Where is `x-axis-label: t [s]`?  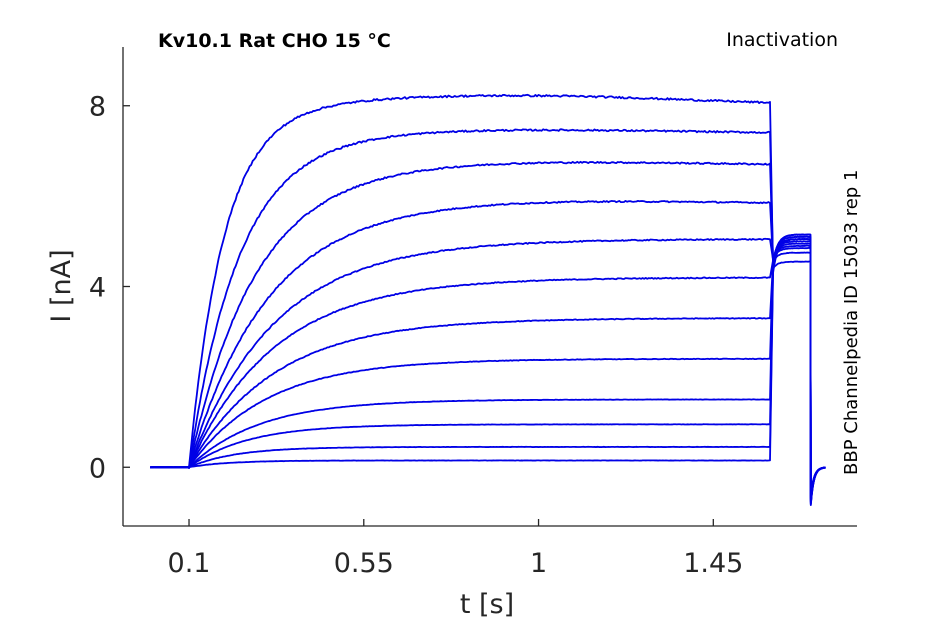
x-axis-label: t [s] is located at coordinates (487, 604).